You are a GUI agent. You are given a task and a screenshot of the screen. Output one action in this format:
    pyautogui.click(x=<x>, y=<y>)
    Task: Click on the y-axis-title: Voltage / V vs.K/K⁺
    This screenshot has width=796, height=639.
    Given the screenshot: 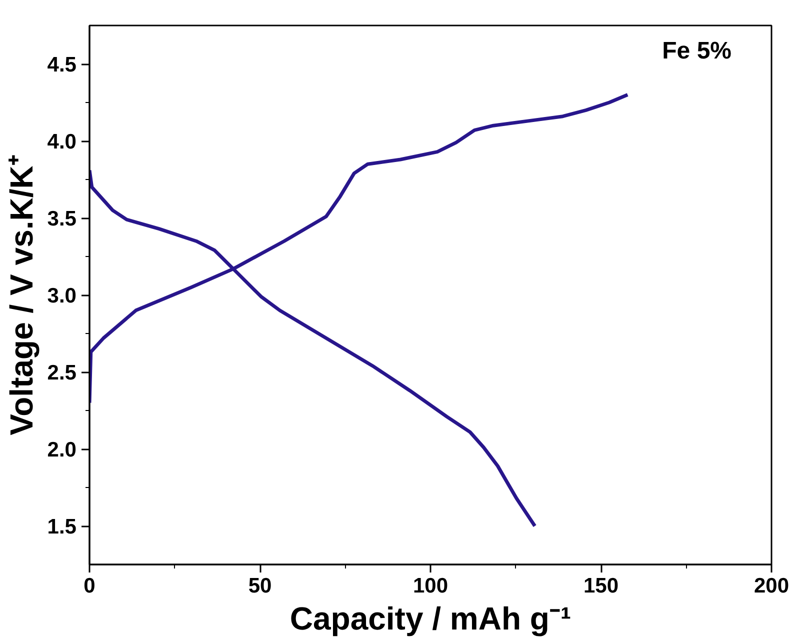 What is the action you would take?
    pyautogui.click(x=21, y=295)
    